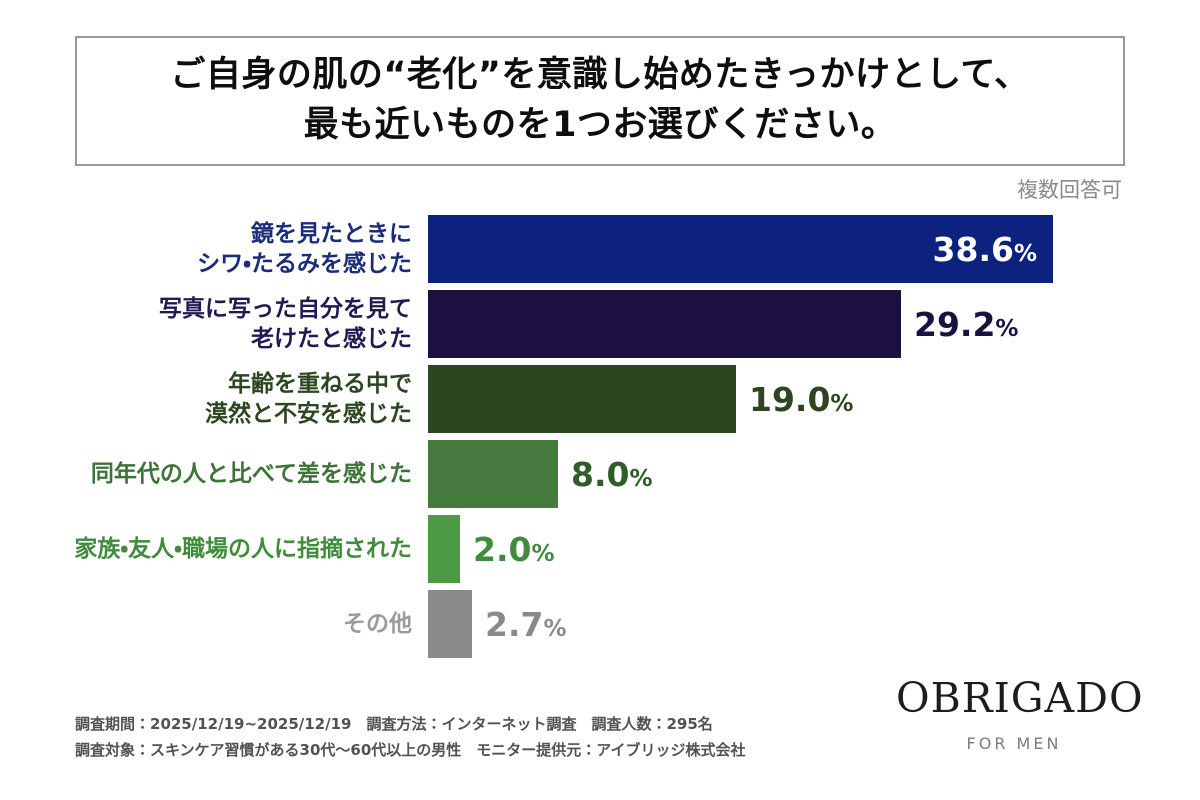  I want to click on chart-title-line-2: 最も近いものを1つお選びください。, so click(600, 125).